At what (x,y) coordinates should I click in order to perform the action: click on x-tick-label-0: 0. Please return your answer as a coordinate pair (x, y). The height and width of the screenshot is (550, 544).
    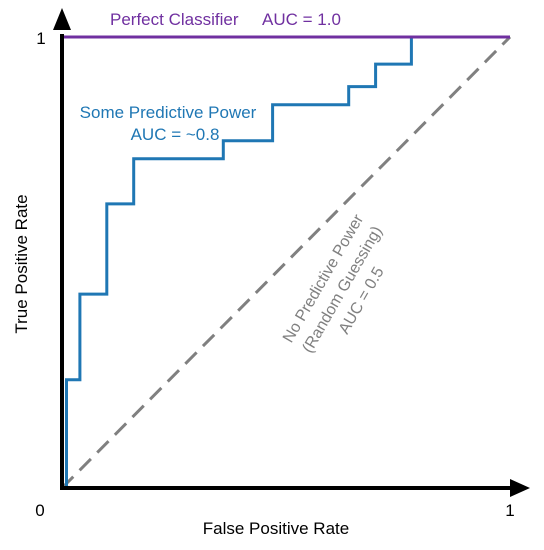
    Looking at the image, I should click on (39, 510).